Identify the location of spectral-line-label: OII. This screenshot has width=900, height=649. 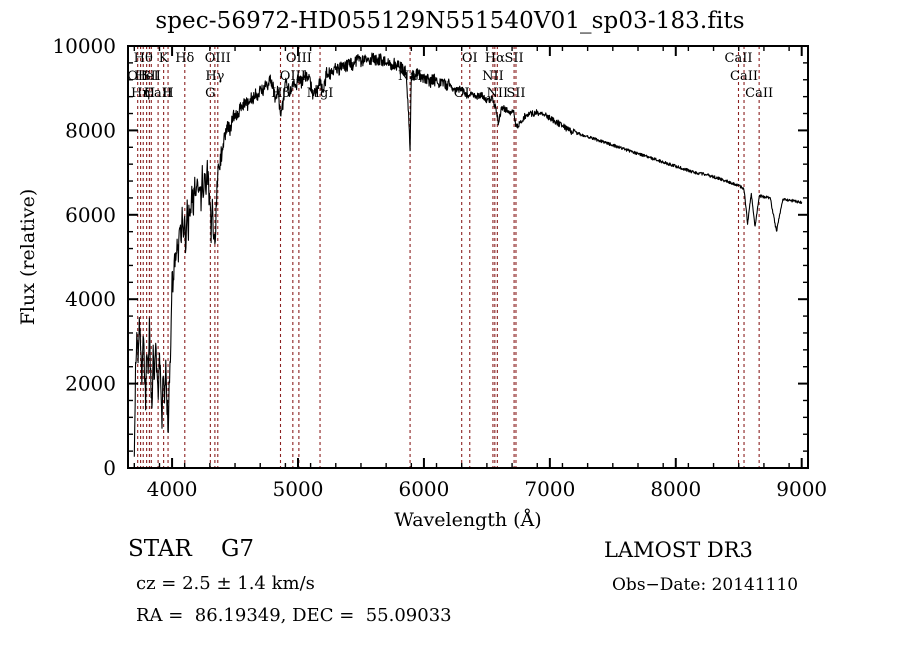
(137, 76).